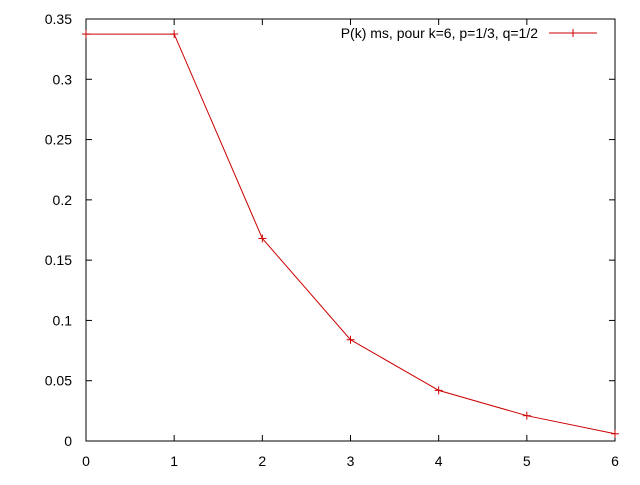  What do you see at coordinates (58, 260) in the screenshot?
I see `y-tick-label: 0.15` at bounding box center [58, 260].